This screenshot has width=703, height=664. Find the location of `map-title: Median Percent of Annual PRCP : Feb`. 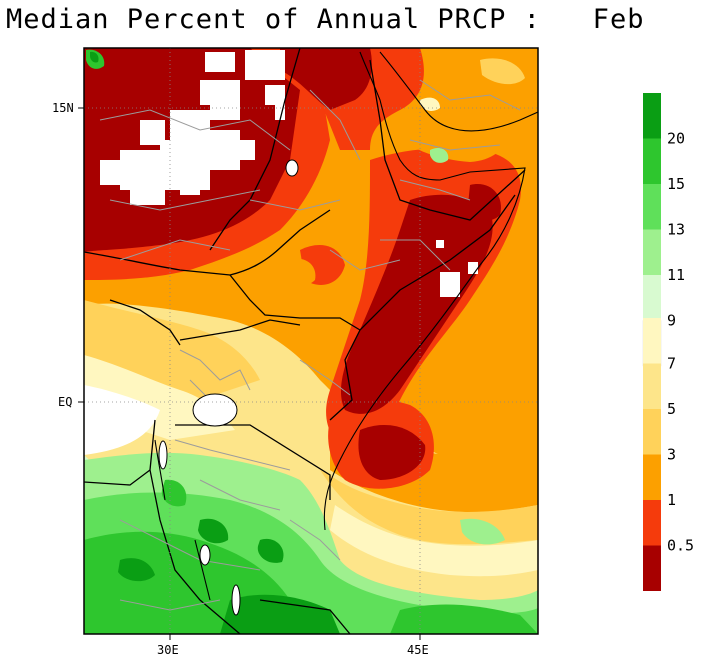

map-title: Median Percent of Annual PRCP : Feb is located at coordinates (325, 19).